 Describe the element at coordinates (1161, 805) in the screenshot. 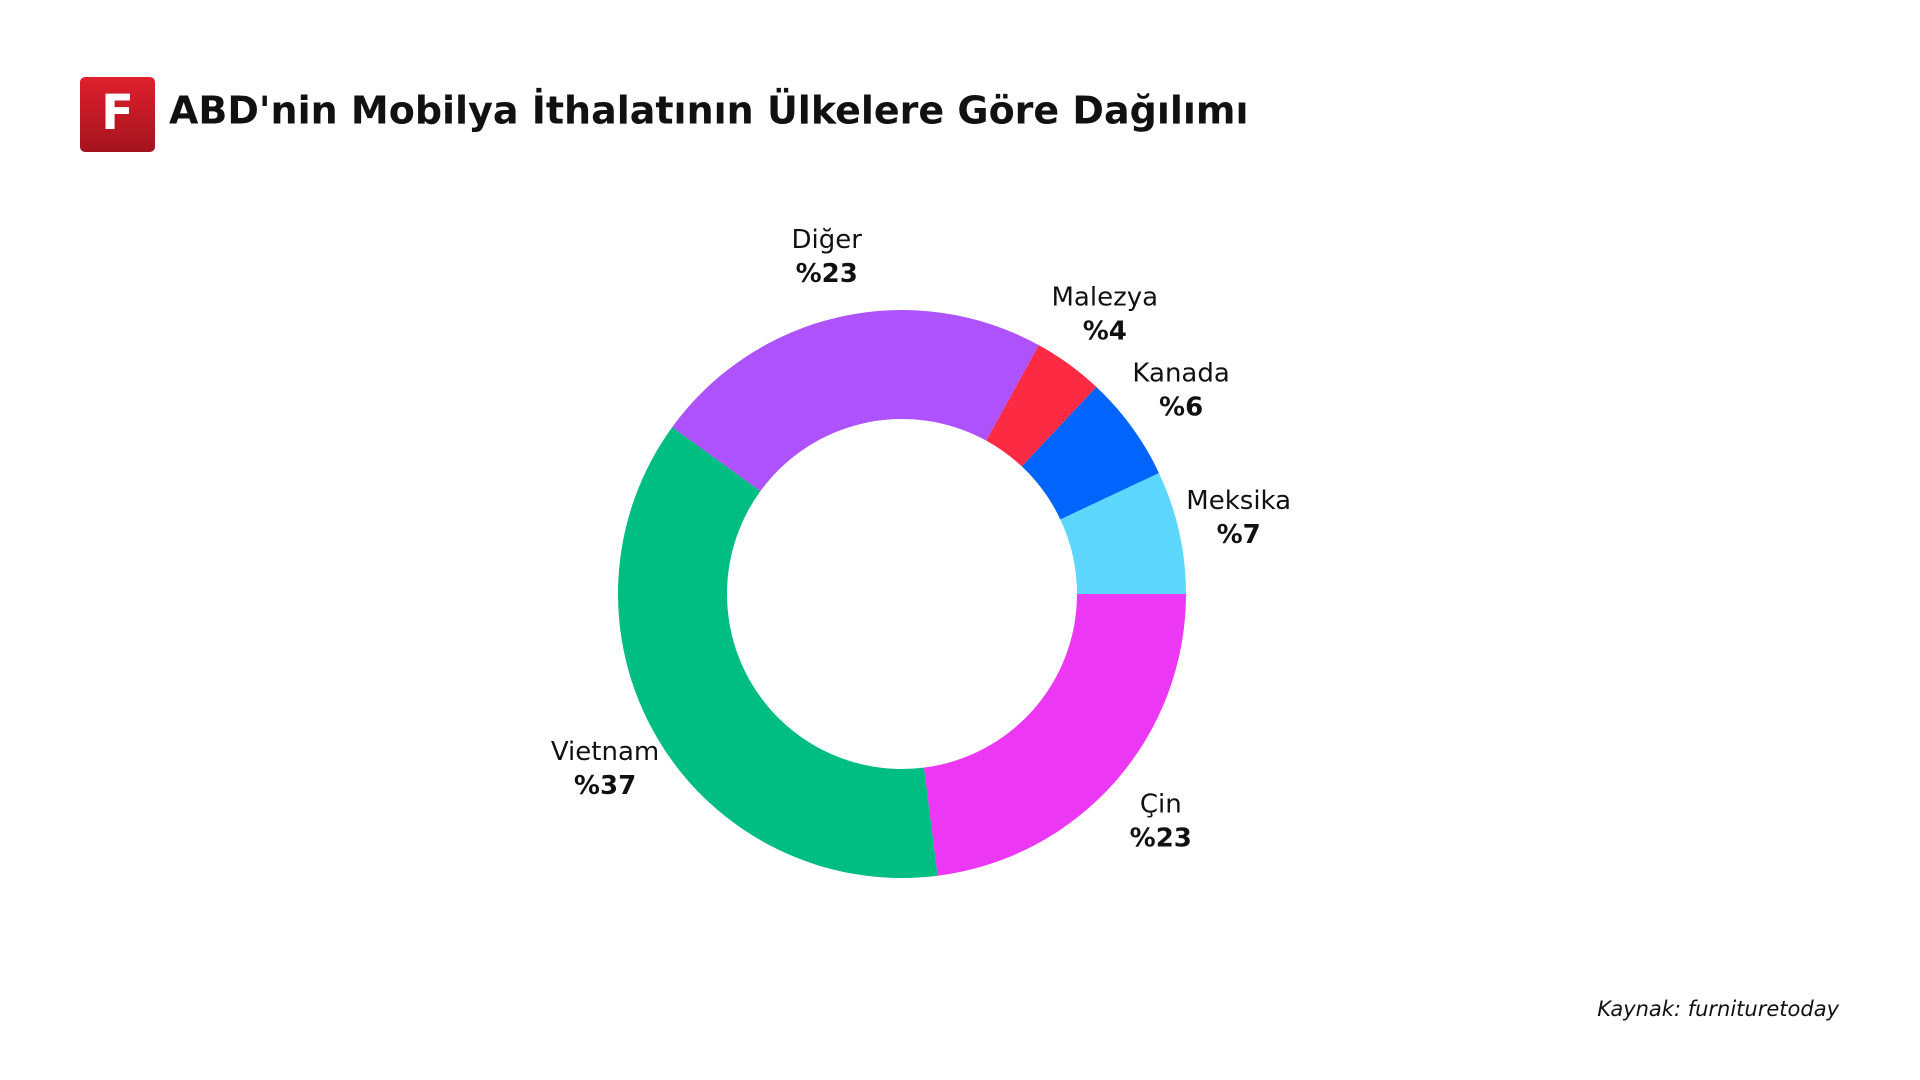

I see `slice-label: Çin` at that location.